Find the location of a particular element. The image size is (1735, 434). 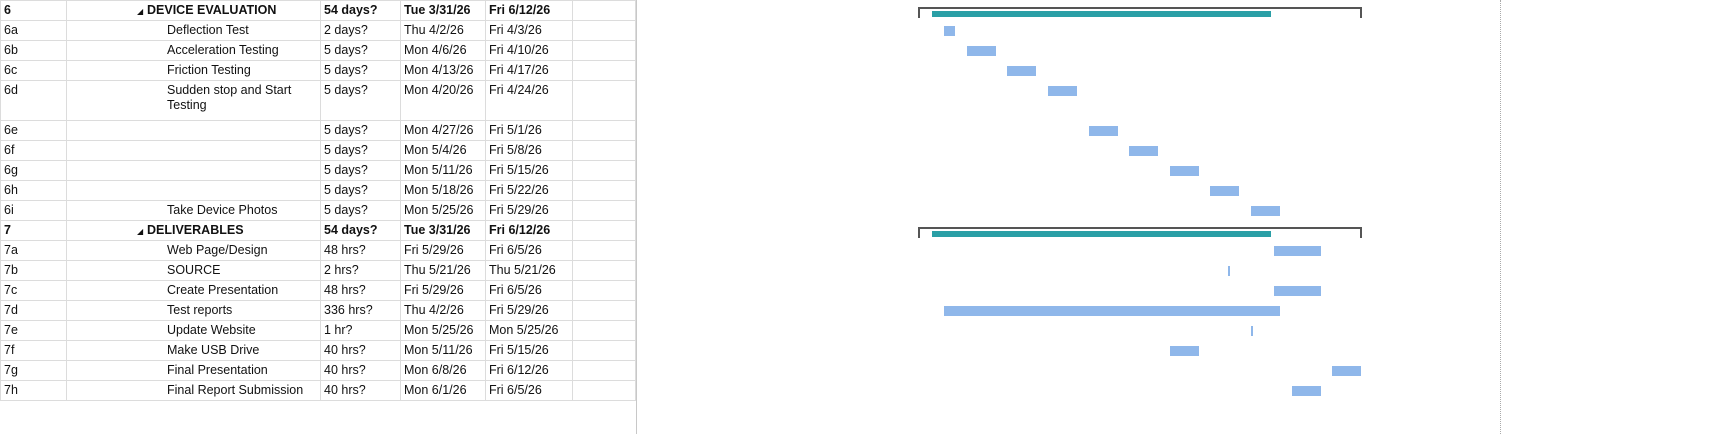

finish-cell: Fri 4/24/26 is located at coordinates (529, 100).